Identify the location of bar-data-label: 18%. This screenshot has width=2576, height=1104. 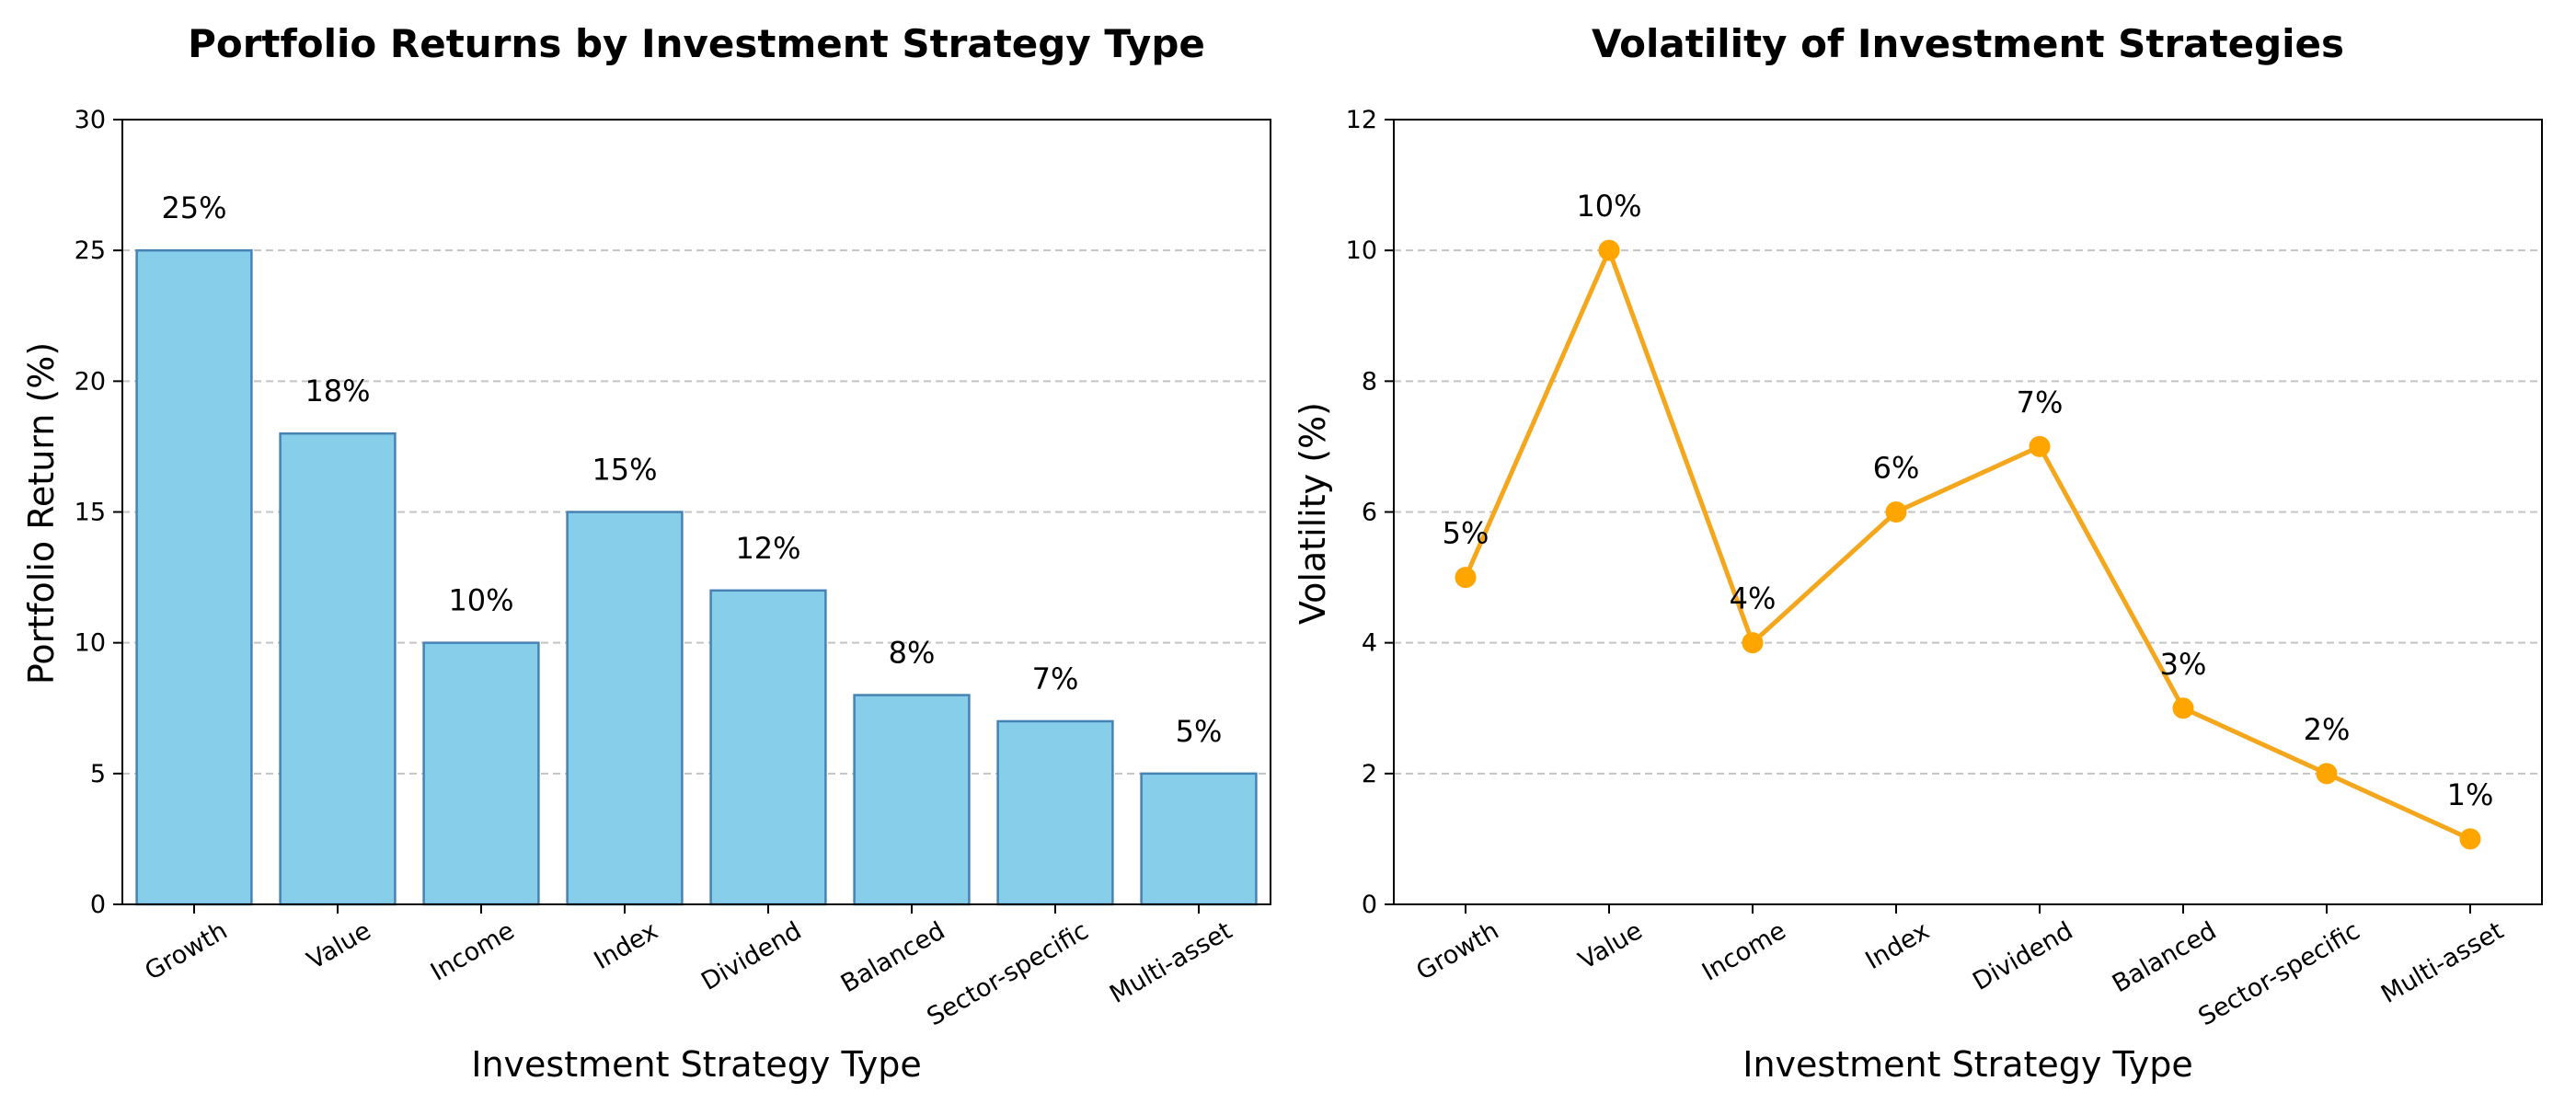
(337, 391).